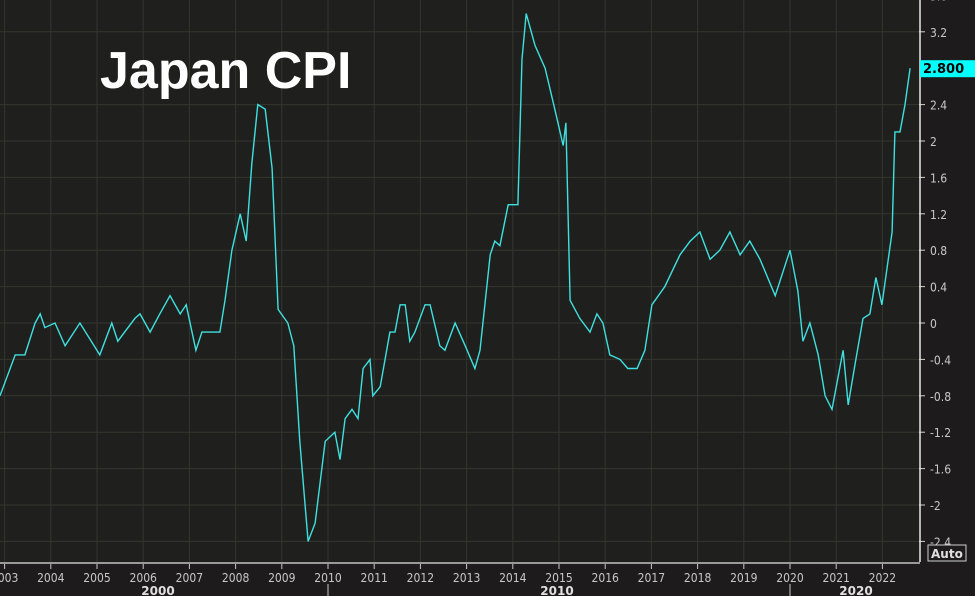 The height and width of the screenshot is (596, 975). I want to click on decade-label: 2000, so click(157, 590).